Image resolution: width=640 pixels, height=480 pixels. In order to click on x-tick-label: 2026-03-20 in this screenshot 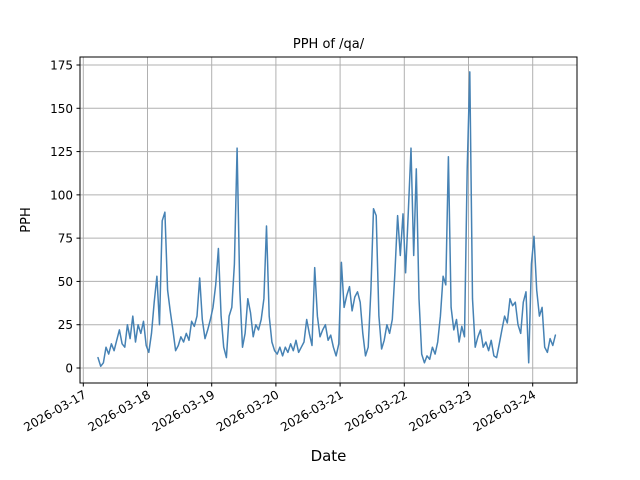, I will do `click(247, 410)`.